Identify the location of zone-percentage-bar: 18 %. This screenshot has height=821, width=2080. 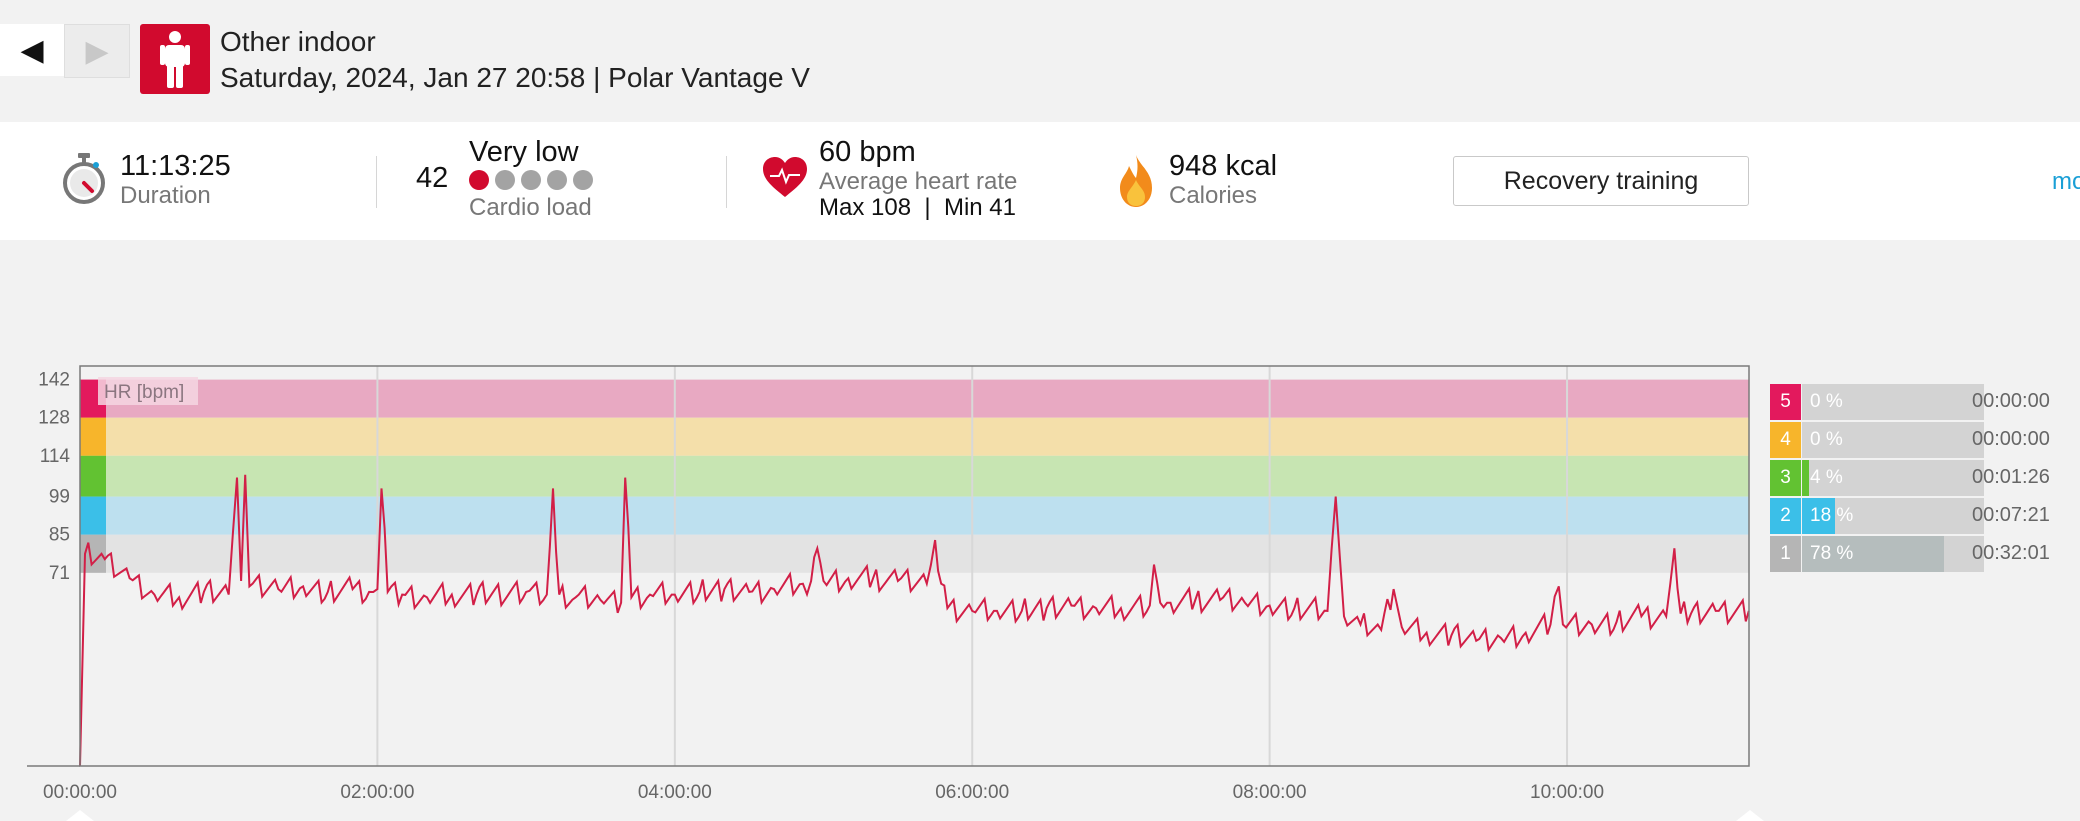
(1893, 516).